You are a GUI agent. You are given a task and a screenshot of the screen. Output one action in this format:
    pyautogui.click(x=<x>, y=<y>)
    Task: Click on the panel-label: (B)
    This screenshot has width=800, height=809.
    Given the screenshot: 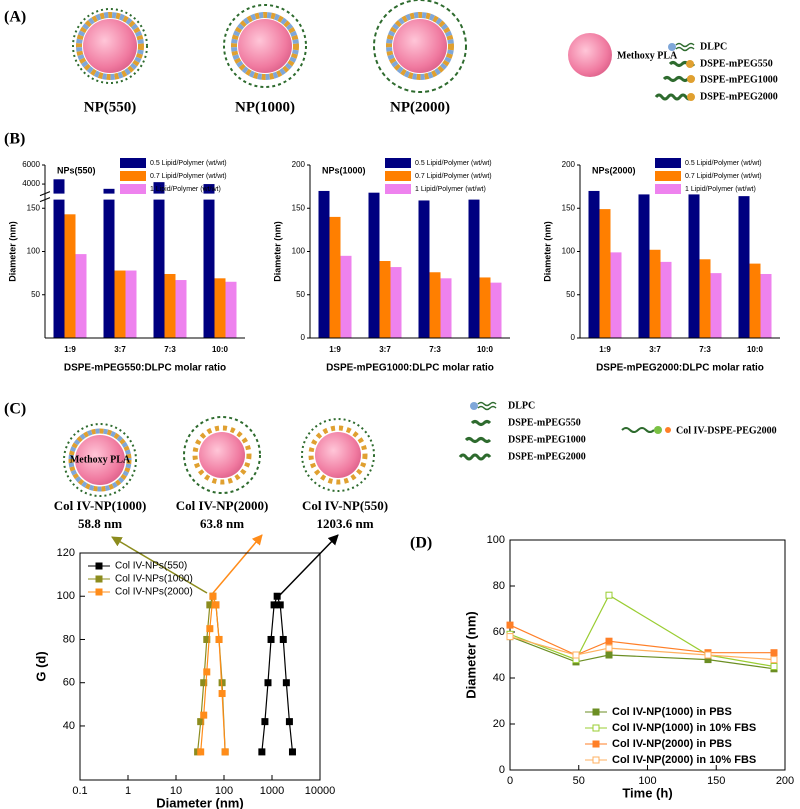 What is the action you would take?
    pyautogui.click(x=14, y=139)
    